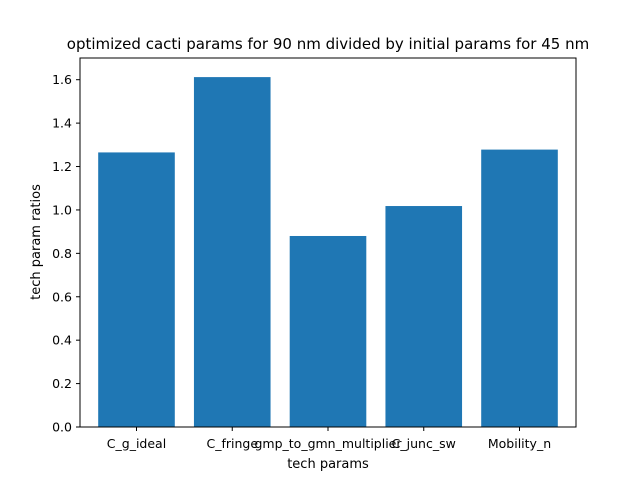 Image resolution: width=640 pixels, height=480 pixels. What do you see at coordinates (232, 252) in the screenshot?
I see `bar-C_fringe` at bounding box center [232, 252].